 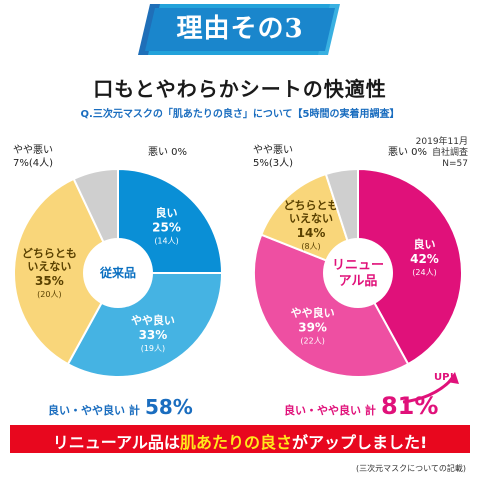 I want to click on up-badge: UP!, so click(x=444, y=377).